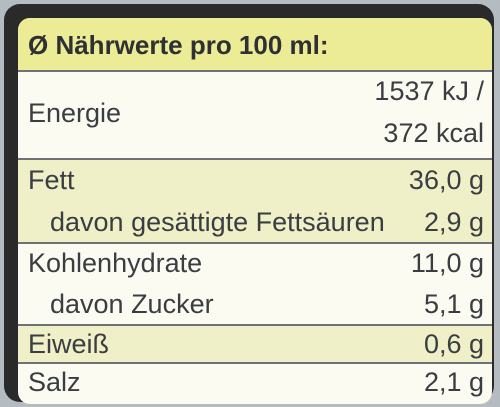 The width and height of the screenshot is (500, 407). I want to click on row-value: 0,6 g, so click(453, 344).